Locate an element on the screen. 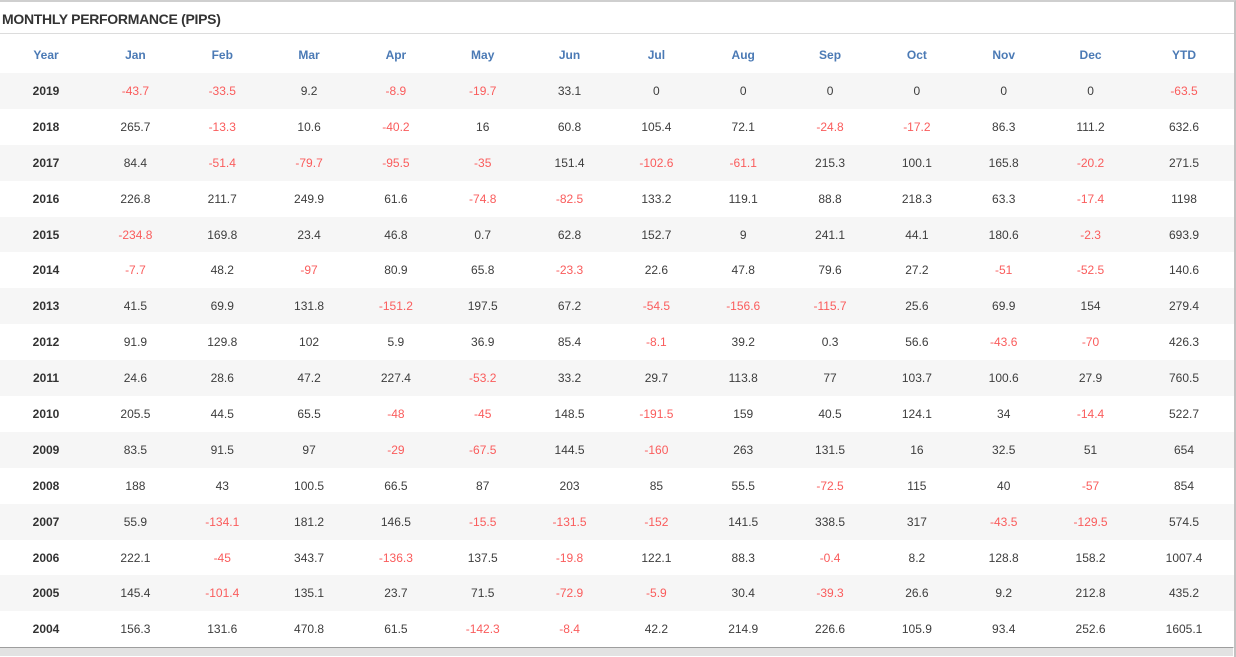  column-header-mar: Mar is located at coordinates (309, 54).